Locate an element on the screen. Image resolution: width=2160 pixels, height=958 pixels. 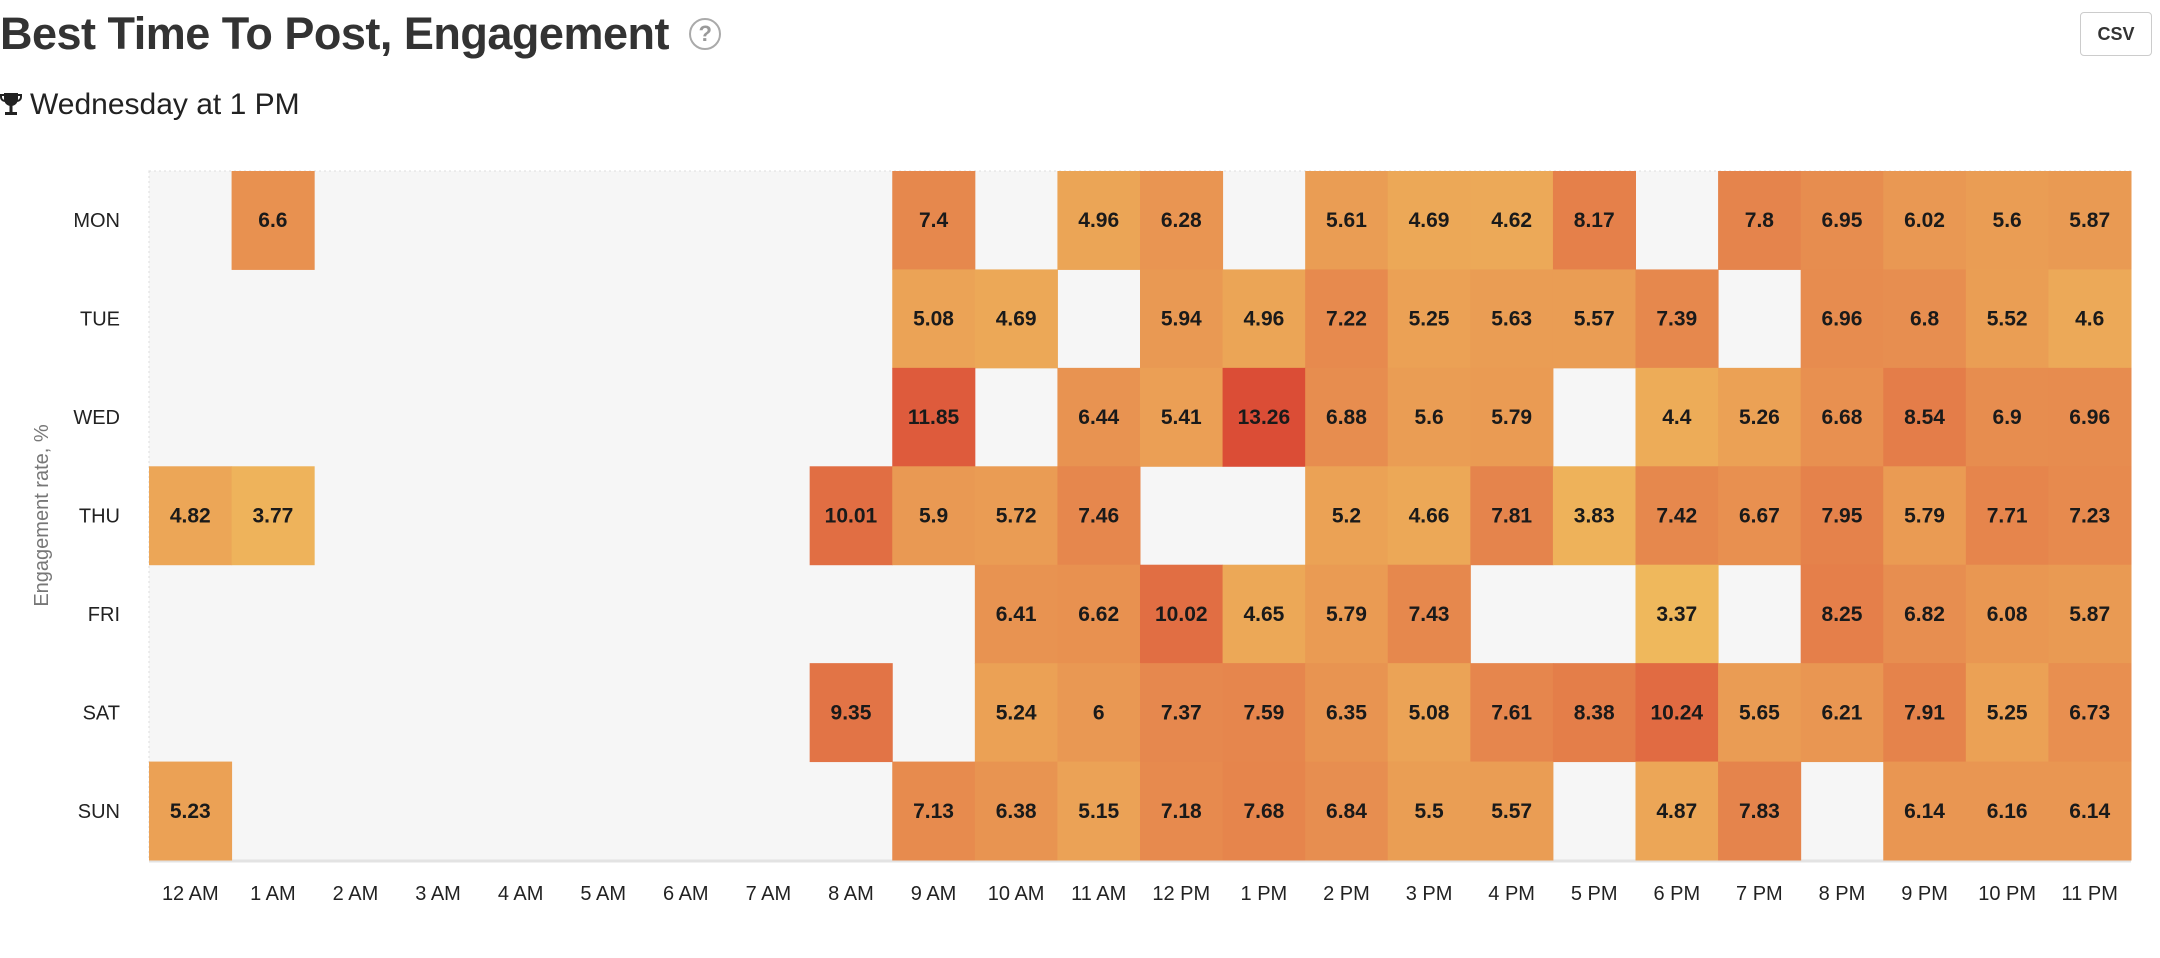
x-tick-label: 1 PM is located at coordinates (1264, 894).